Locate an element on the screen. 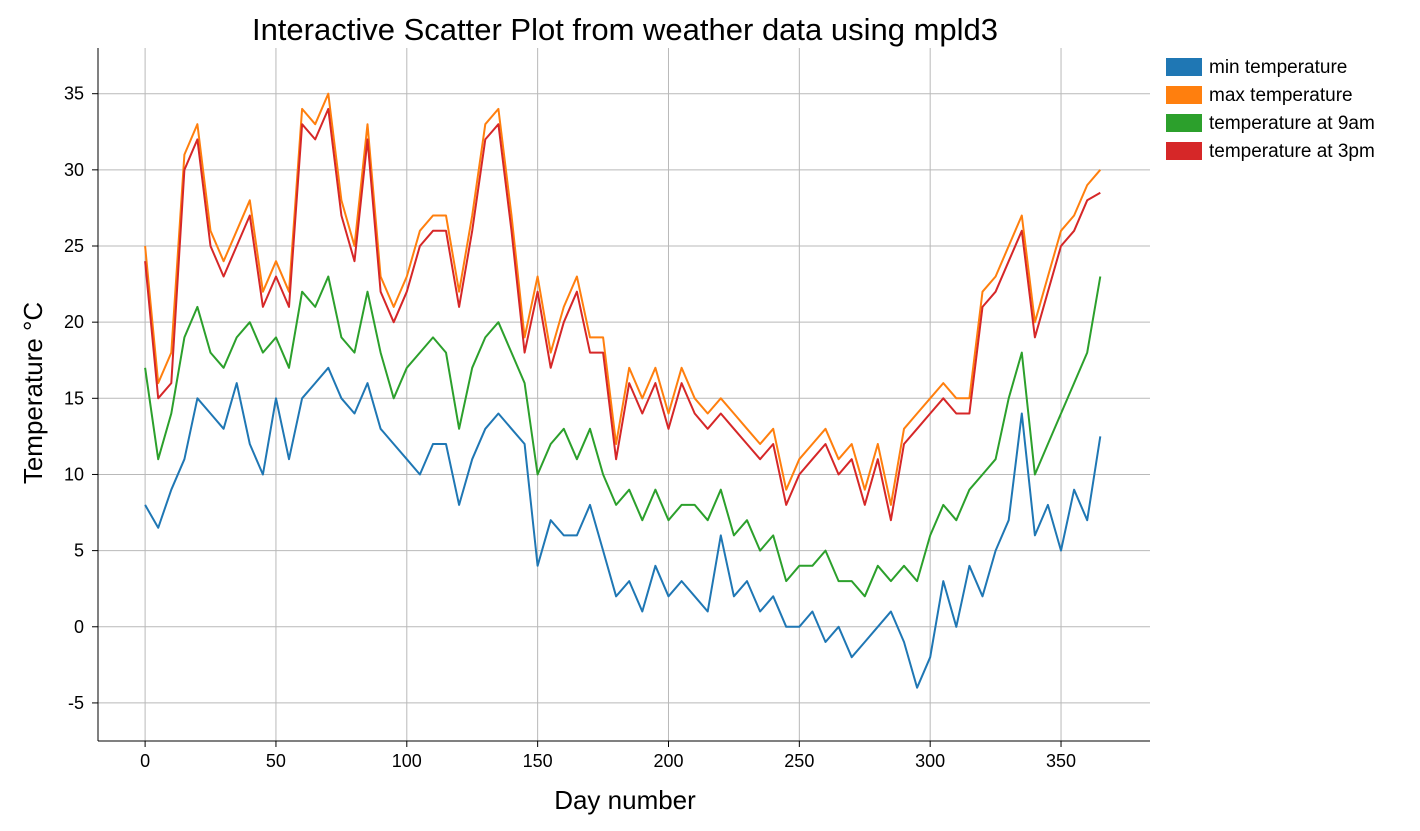  y-tick-label: 25 is located at coordinates (74, 246).